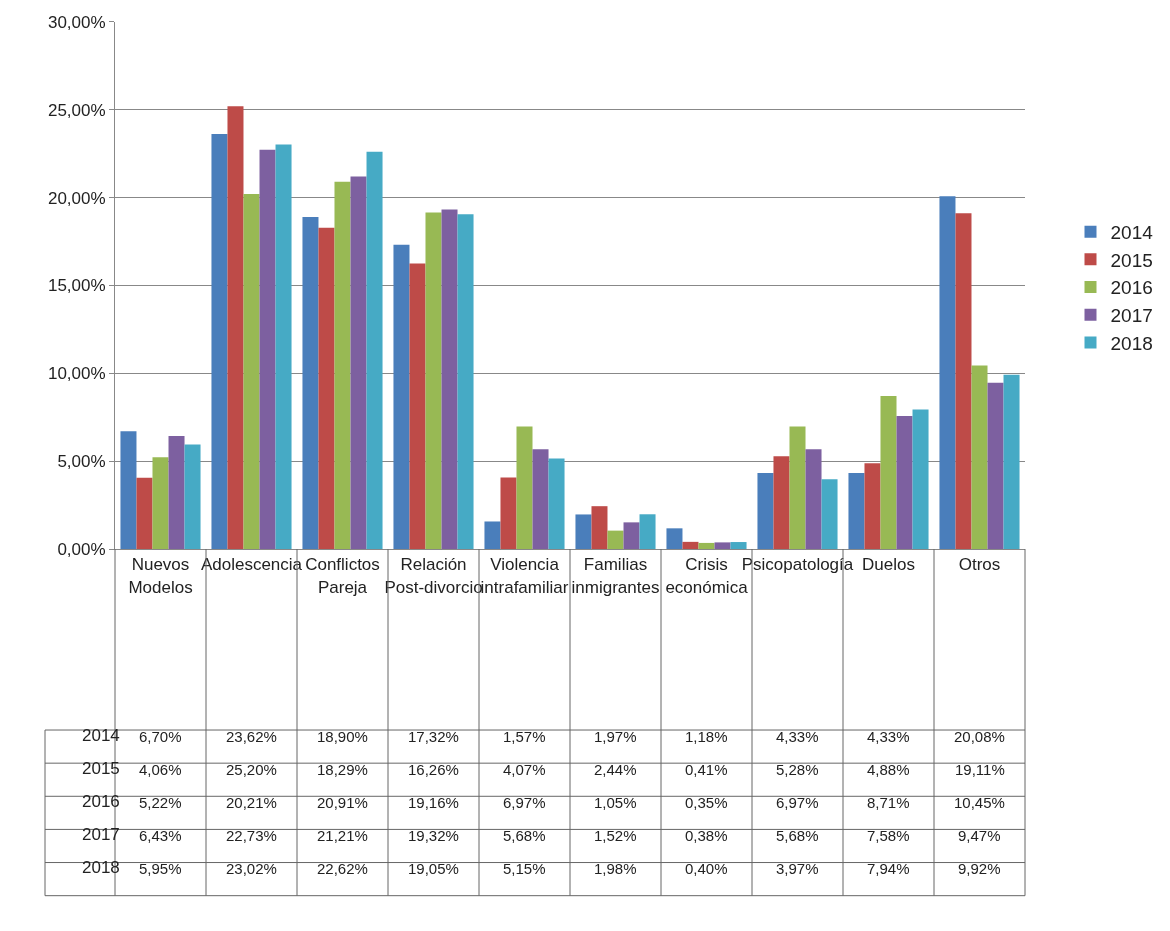 This screenshot has width=1170, height=931. What do you see at coordinates (797, 565) in the screenshot?
I see `x-tick-label: Psicopatología` at bounding box center [797, 565].